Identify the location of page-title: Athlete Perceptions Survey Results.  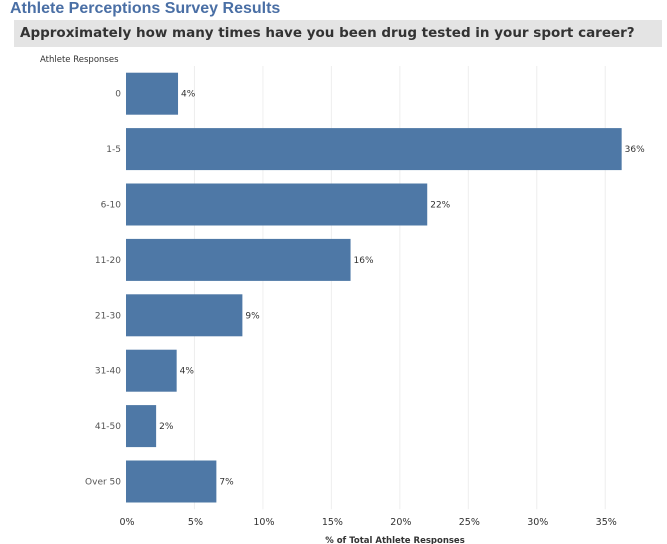
(145, 8).